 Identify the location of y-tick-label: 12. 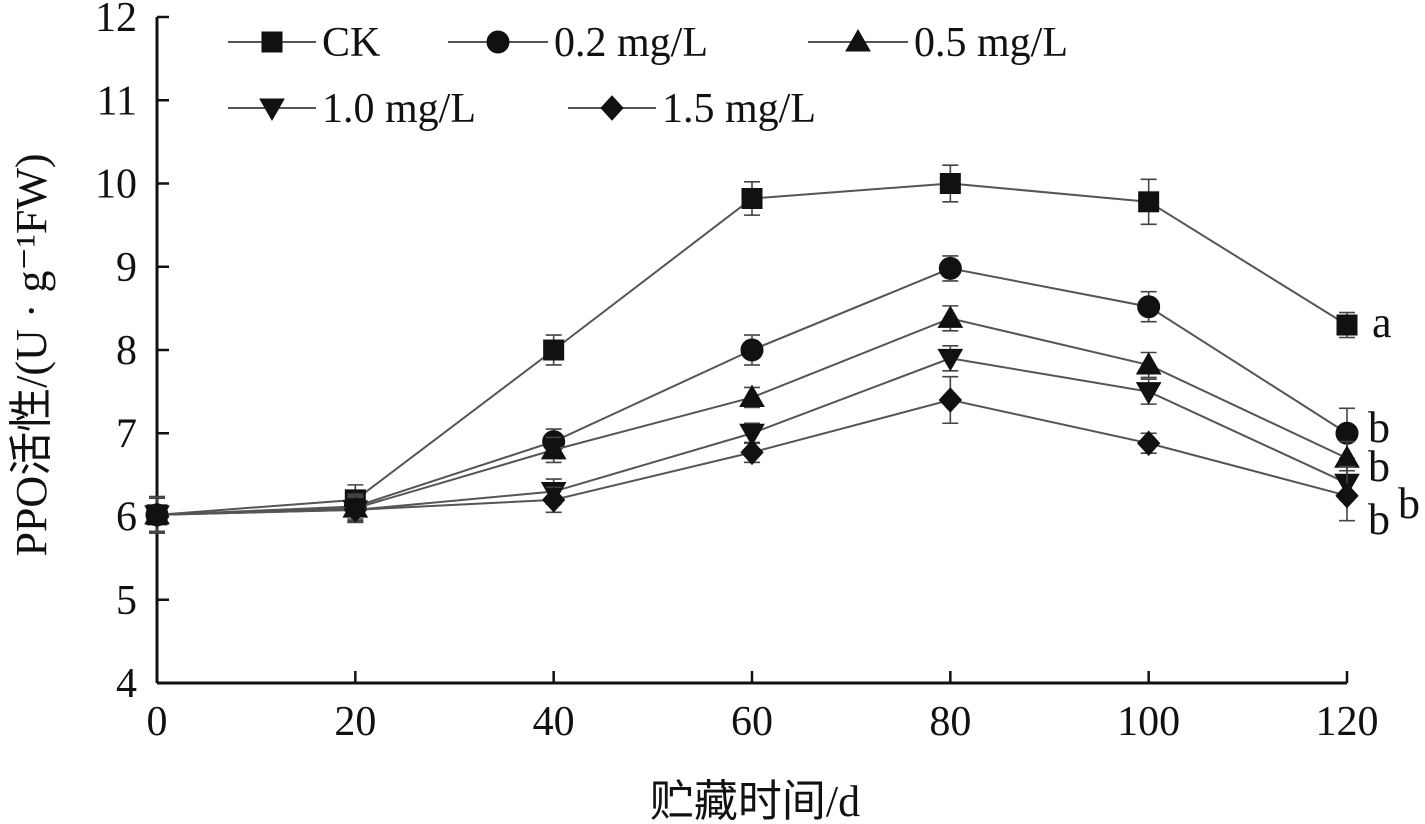
(116, 20).